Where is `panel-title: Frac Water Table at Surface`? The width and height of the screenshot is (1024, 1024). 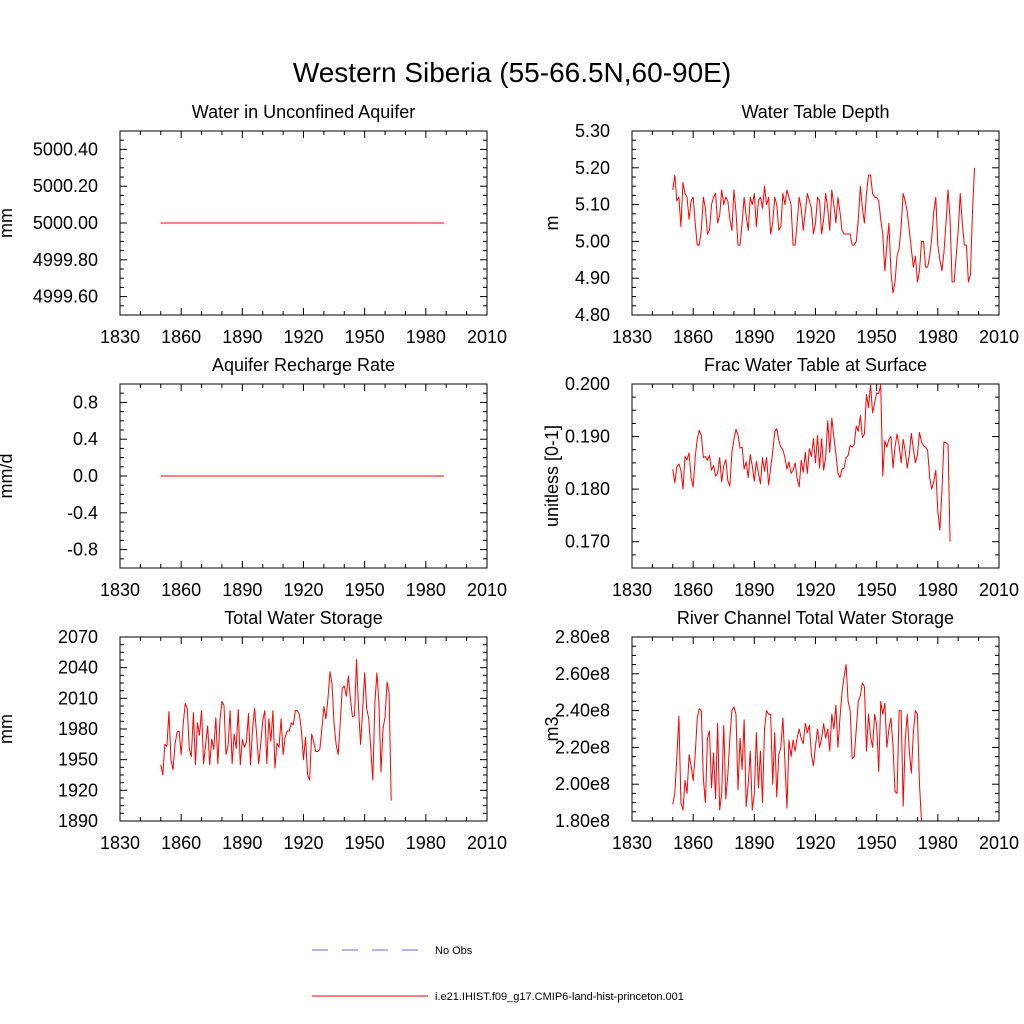
panel-title: Frac Water Table at Surface is located at coordinates (815, 365).